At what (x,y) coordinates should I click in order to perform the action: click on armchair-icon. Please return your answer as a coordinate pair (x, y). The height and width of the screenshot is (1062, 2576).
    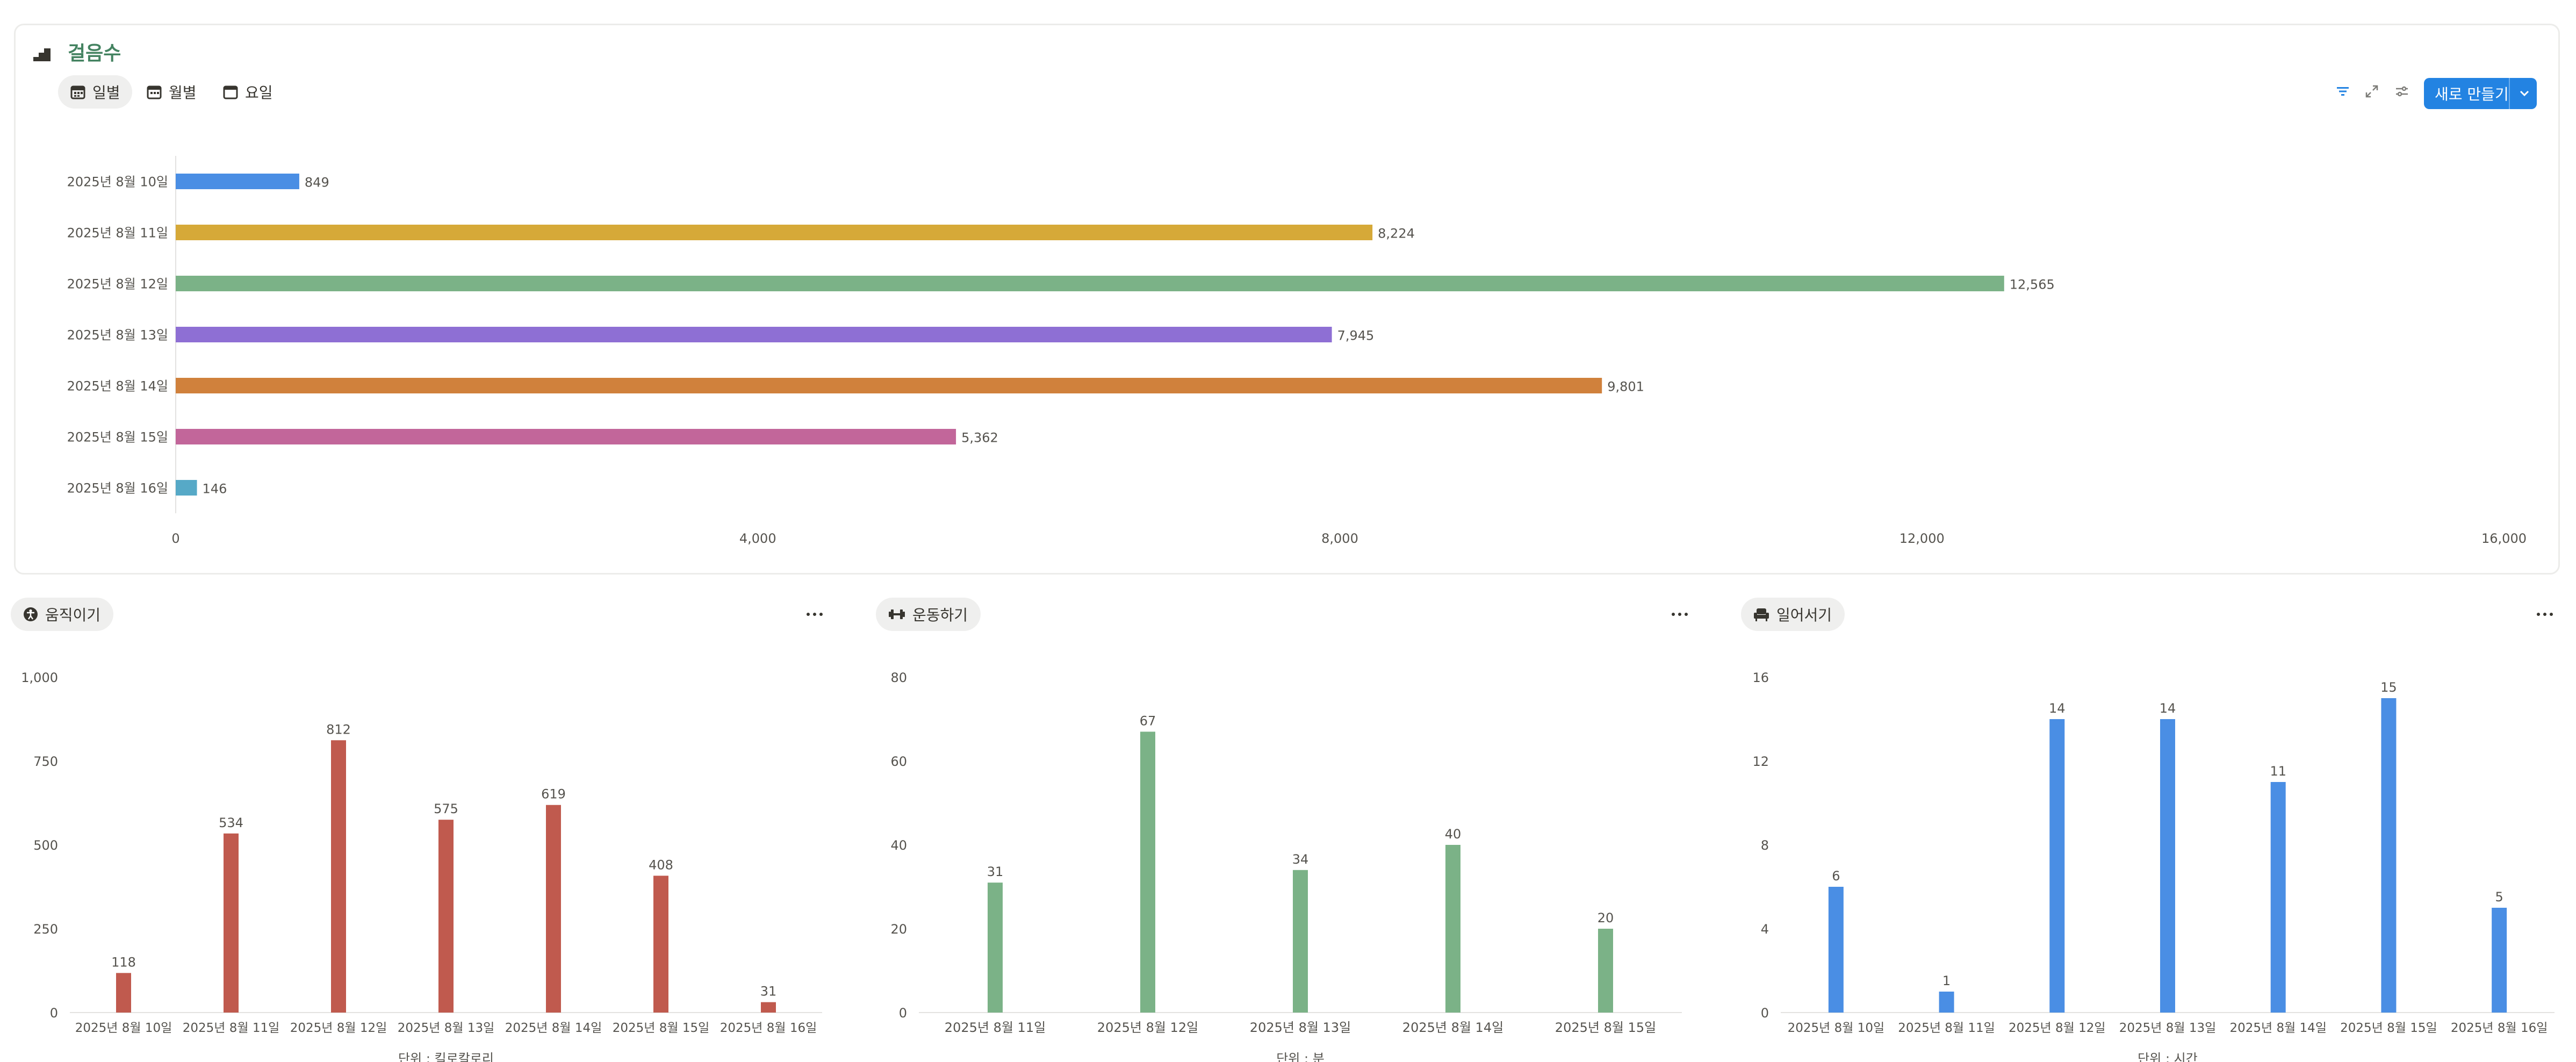
    Looking at the image, I should click on (1761, 614).